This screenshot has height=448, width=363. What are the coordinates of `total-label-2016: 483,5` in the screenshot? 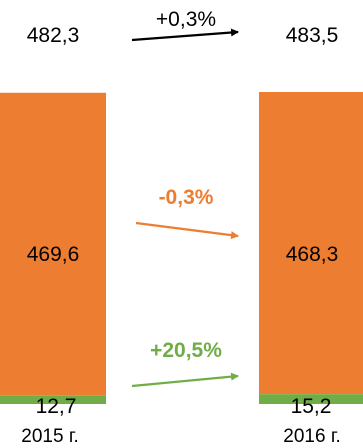 It's located at (312, 35).